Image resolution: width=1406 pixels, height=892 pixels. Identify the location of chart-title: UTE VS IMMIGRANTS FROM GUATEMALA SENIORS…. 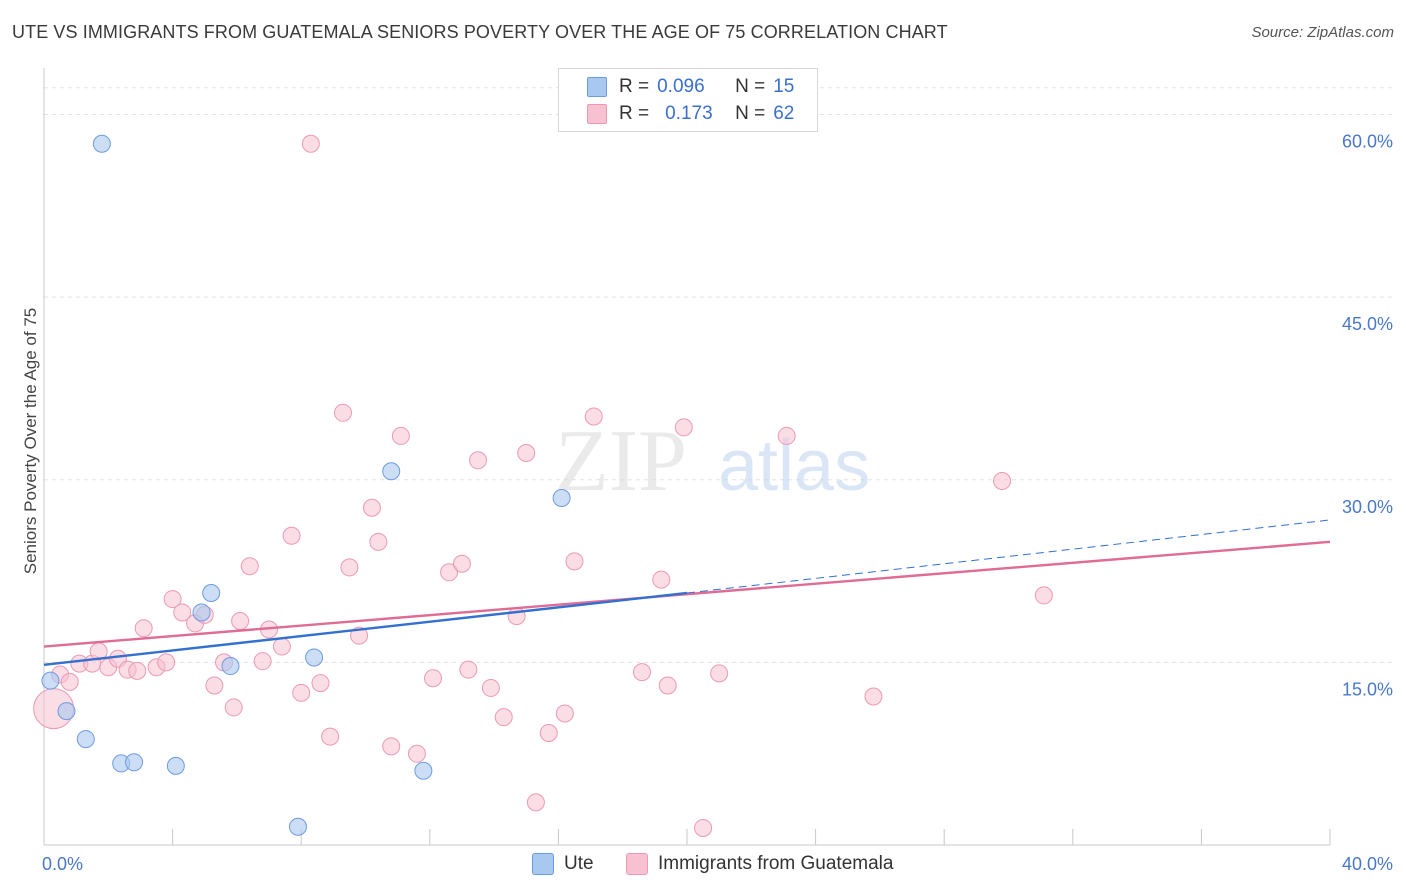
(480, 32).